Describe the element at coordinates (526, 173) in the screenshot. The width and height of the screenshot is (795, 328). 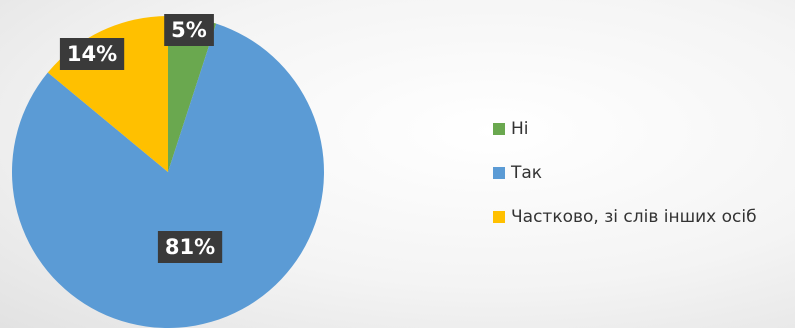
I see `legend-label-tak: Так` at that location.